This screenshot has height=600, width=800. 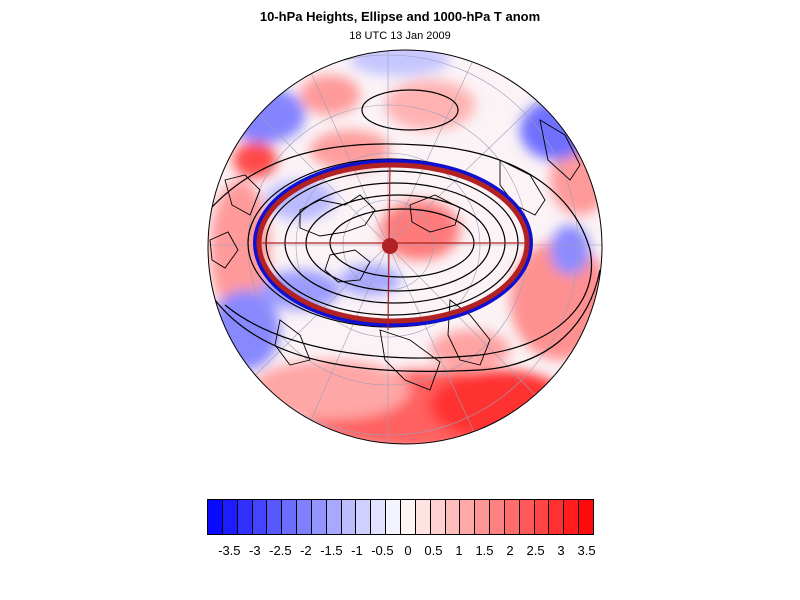 What do you see at coordinates (535, 550) in the screenshot?
I see `colorbar-tick-label: 2.5` at bounding box center [535, 550].